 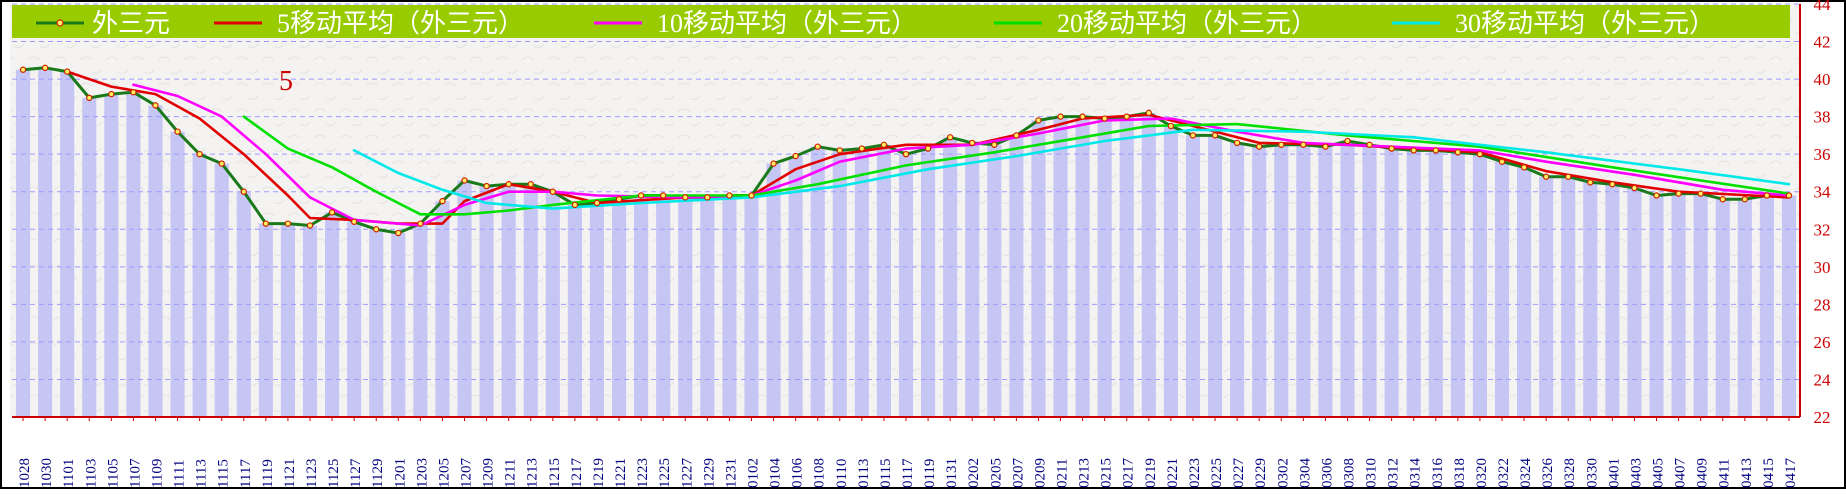 What do you see at coordinates (180, 474) in the screenshot?
I see `x-tick-label: 1111` at bounding box center [180, 474].